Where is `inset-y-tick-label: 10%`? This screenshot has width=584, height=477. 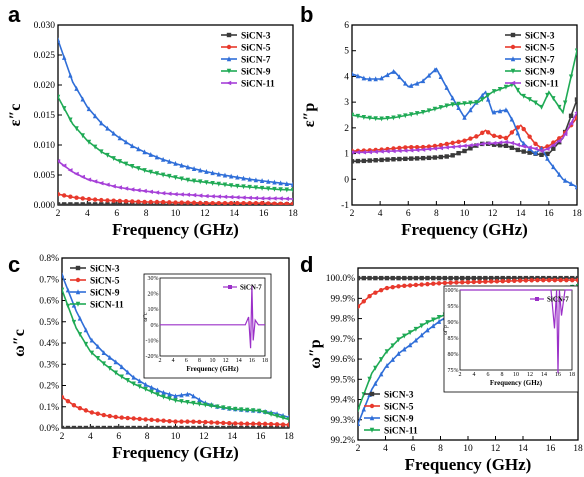 inset-y-tick-label: 10% is located at coordinates (153, 310).